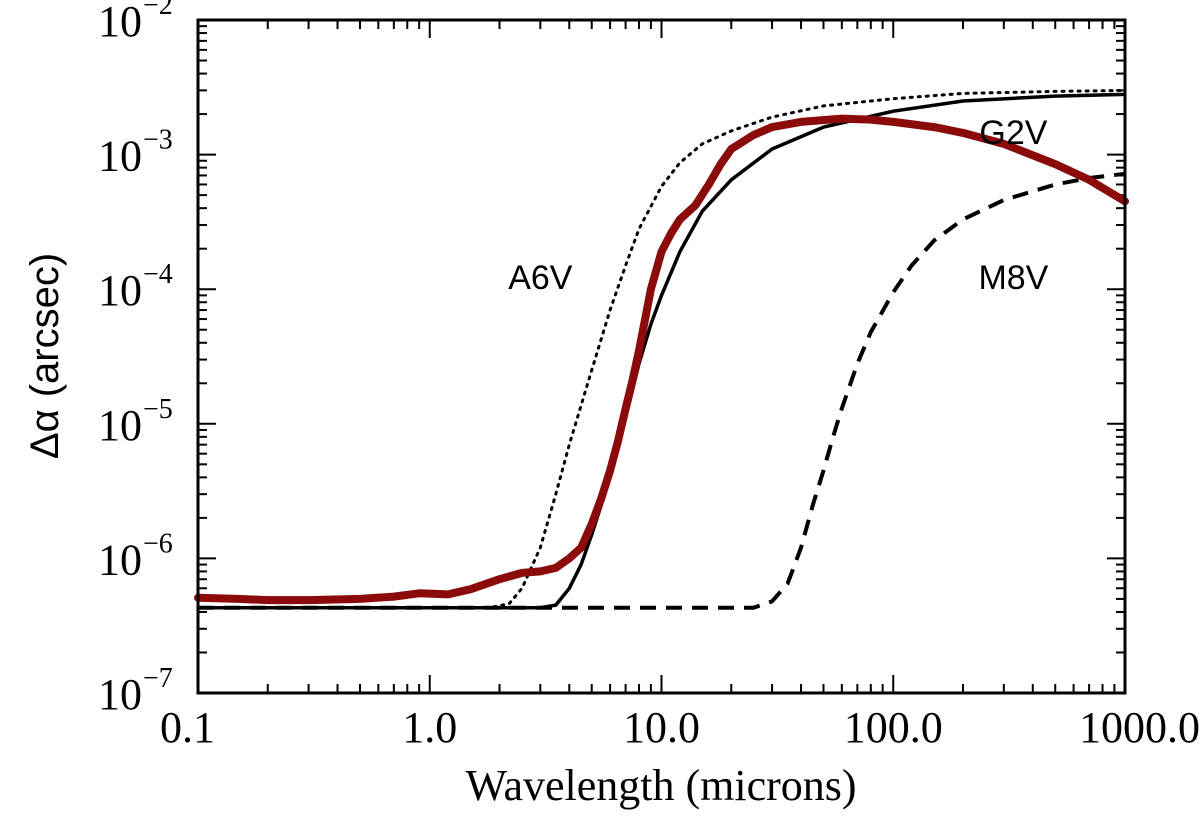 The width and height of the screenshot is (1200, 834). What do you see at coordinates (660, 785) in the screenshot?
I see `x-axis-title: Wavelength (microns)` at bounding box center [660, 785].